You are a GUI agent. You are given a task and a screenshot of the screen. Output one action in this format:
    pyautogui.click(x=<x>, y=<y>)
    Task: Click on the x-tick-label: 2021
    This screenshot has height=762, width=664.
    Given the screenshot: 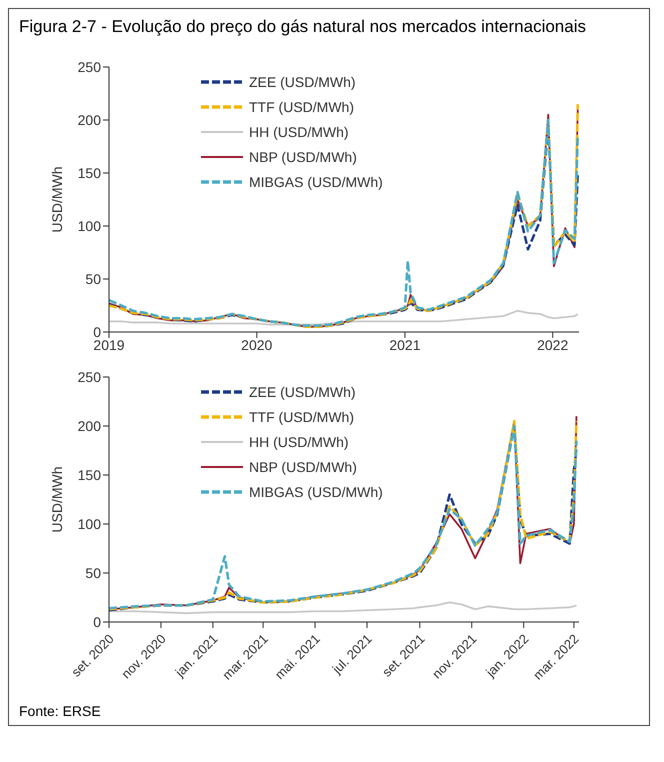 What is the action you would take?
    pyautogui.click(x=405, y=344)
    